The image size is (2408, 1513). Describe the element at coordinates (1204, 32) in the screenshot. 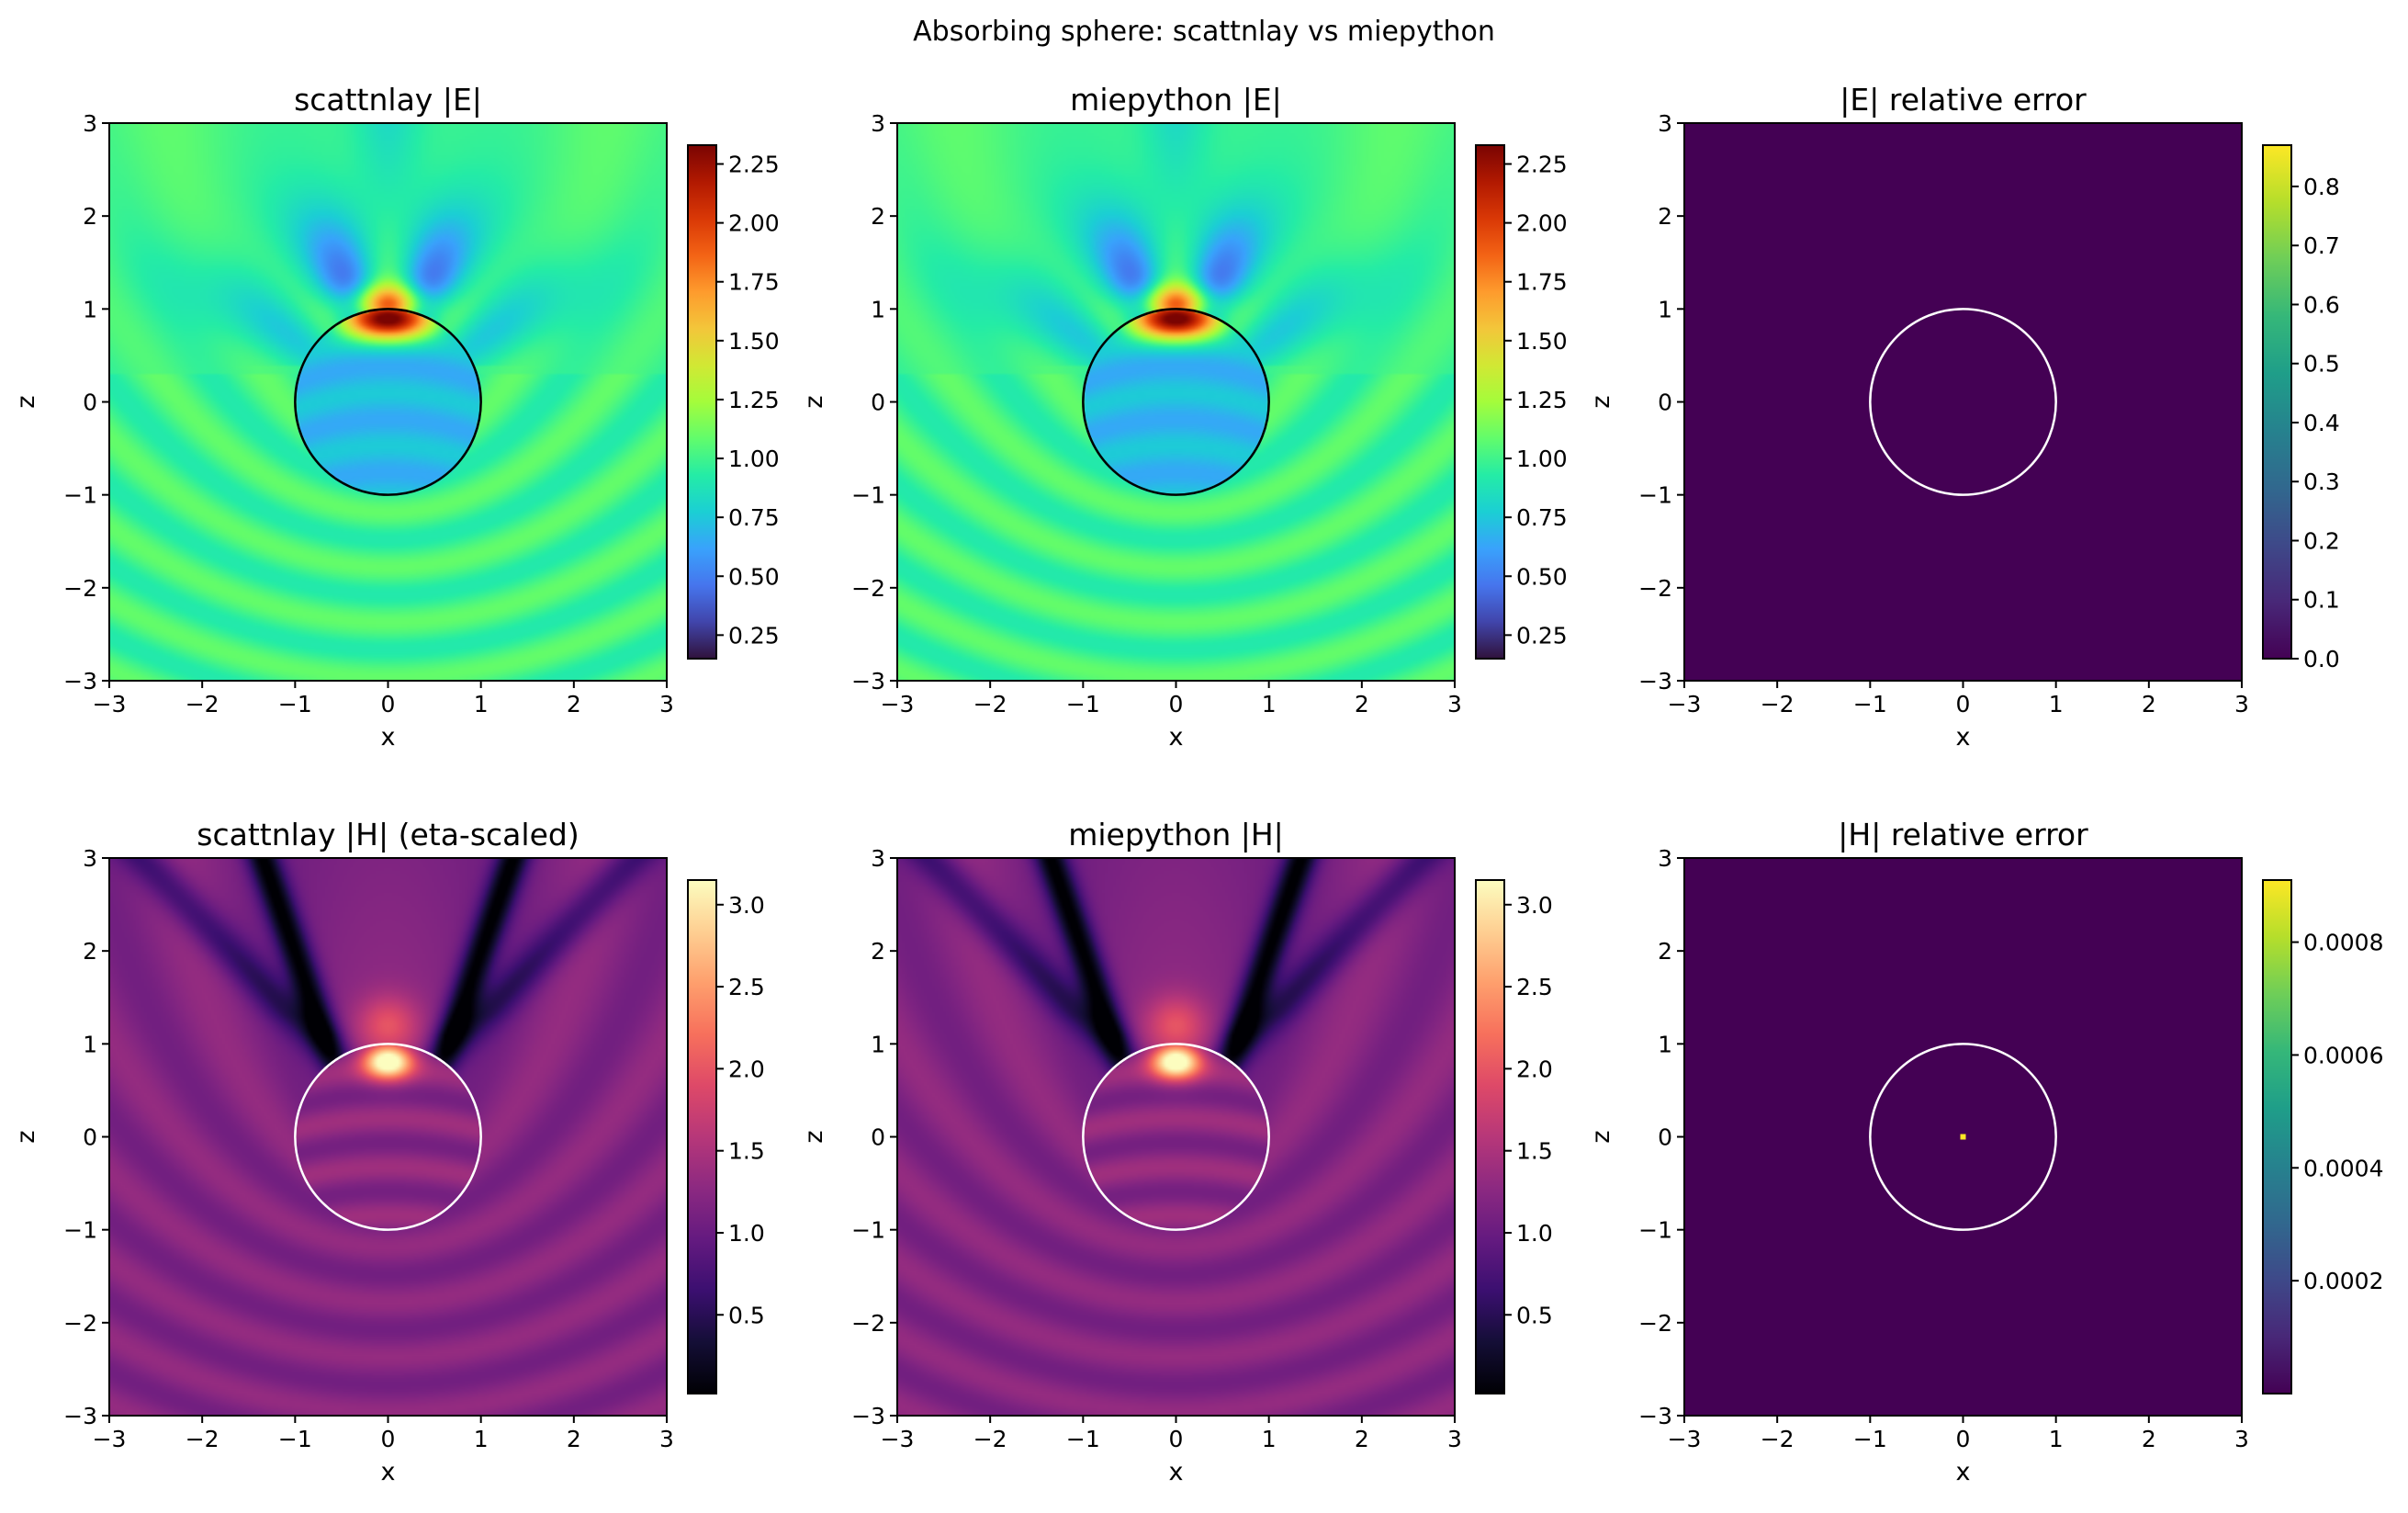

I see `figure-title: Absorbing sphere: scattnlay vs miepython` at that location.